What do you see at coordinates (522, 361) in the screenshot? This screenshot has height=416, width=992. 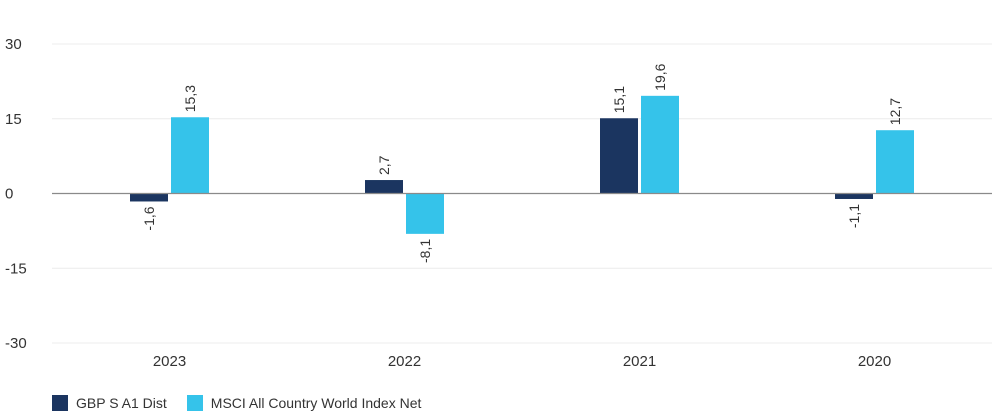 I see `x-axis-ticks: 2023 2022 2021 2020` at bounding box center [522, 361].